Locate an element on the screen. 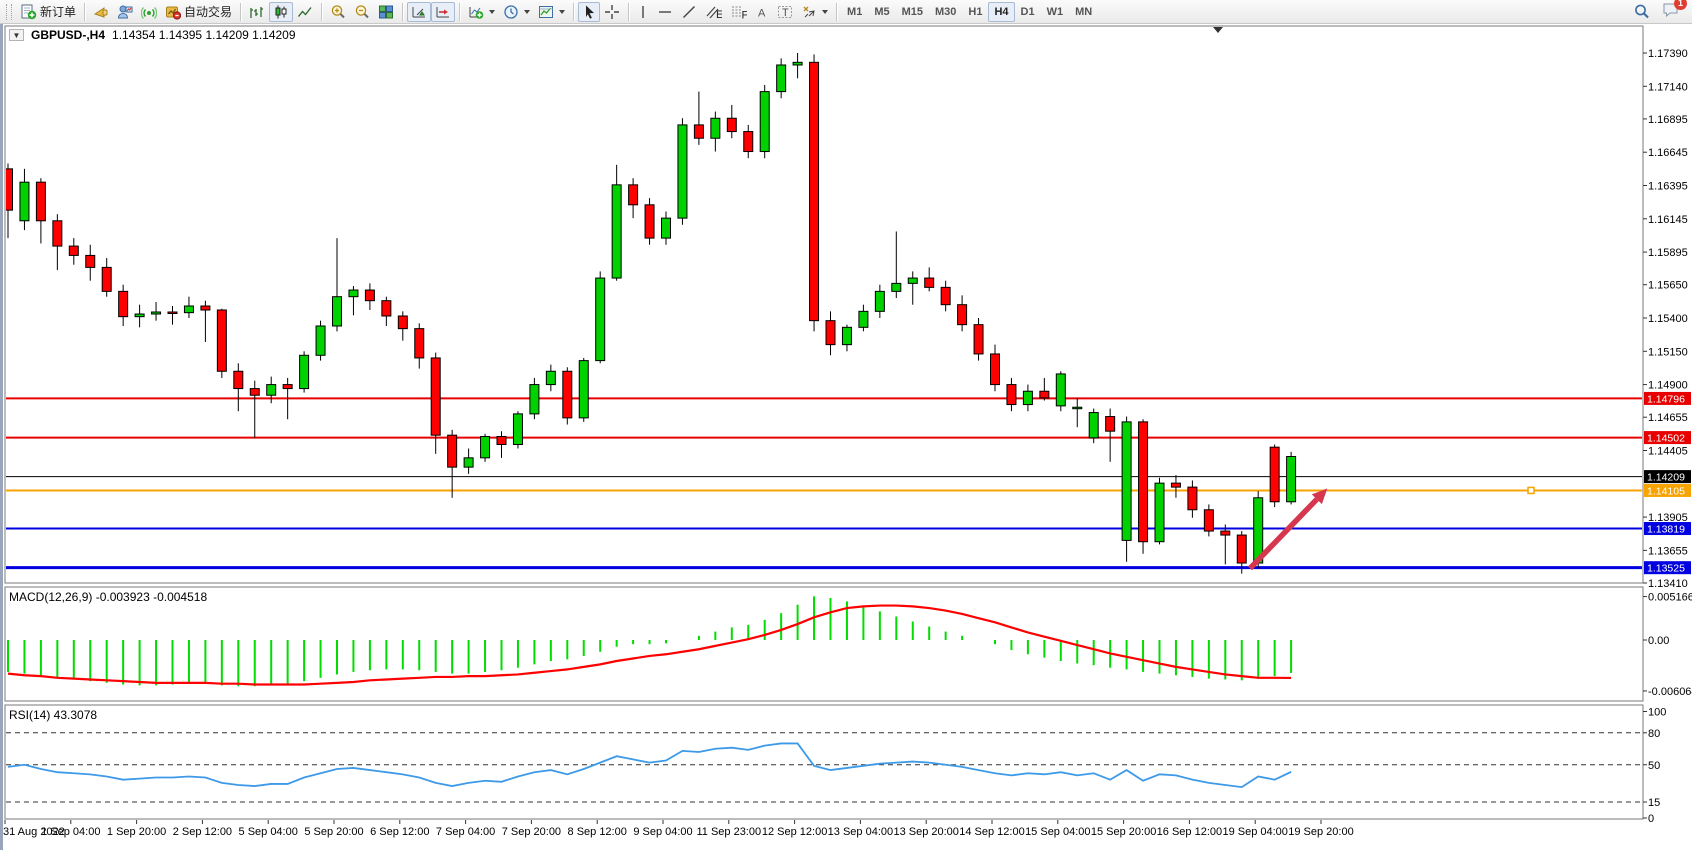 This screenshot has width=1692, height=855. svg-text: 1.17140 is located at coordinates (1668, 87).